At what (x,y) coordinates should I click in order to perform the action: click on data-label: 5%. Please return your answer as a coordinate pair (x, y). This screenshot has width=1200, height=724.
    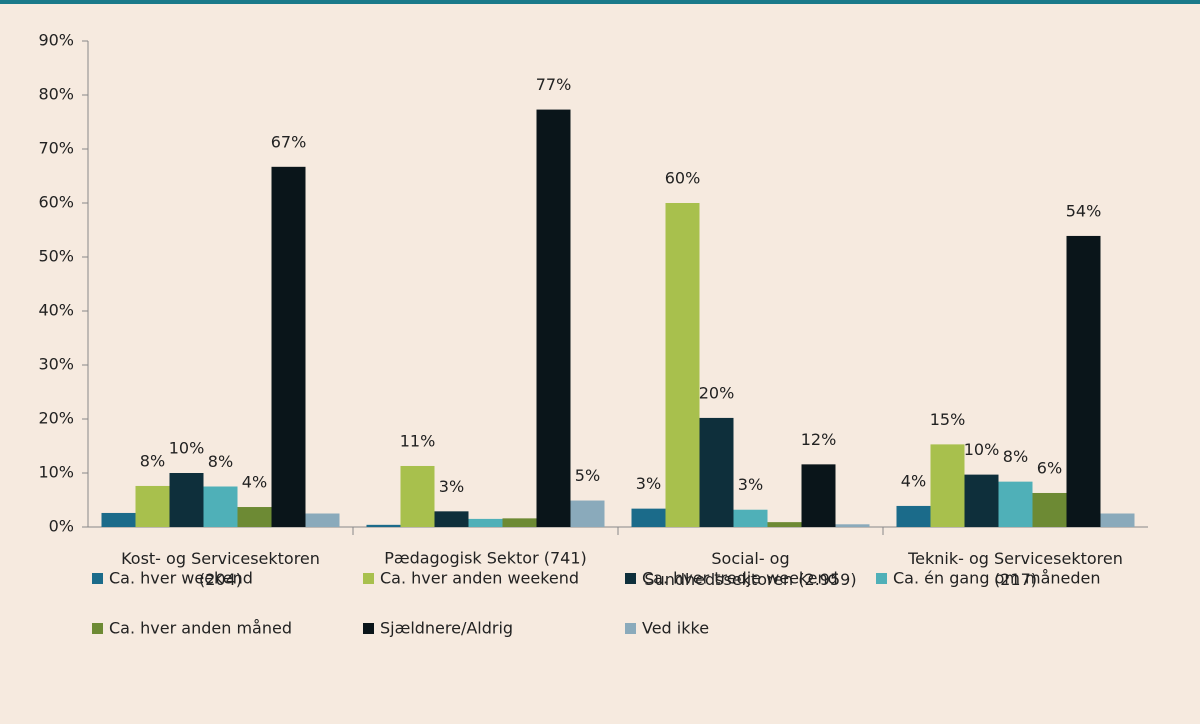
    Looking at the image, I should click on (587, 475).